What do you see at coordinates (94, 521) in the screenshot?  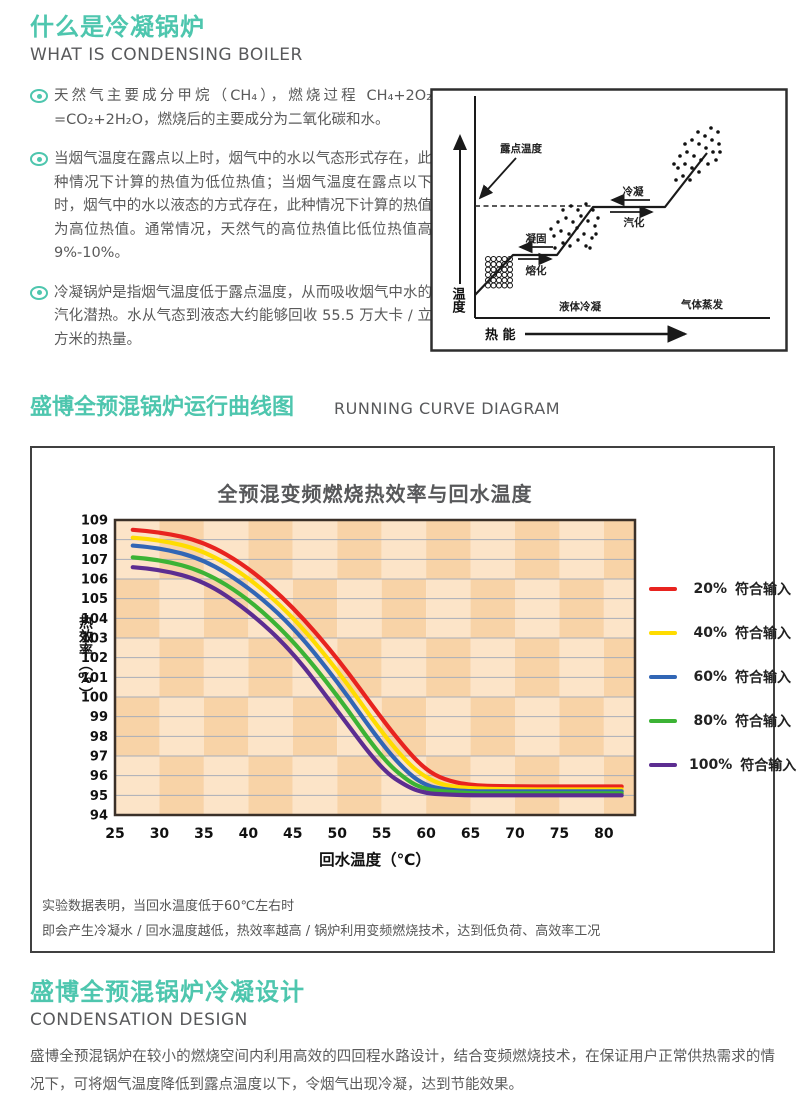 I see `svg-text: 109` at bounding box center [94, 521].